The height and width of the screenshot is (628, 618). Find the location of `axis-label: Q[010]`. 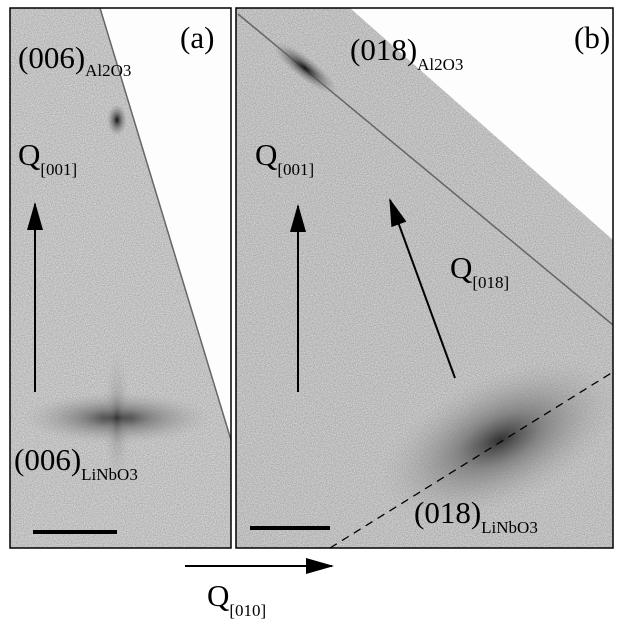

axis-label: Q[010] is located at coordinates (236, 599).